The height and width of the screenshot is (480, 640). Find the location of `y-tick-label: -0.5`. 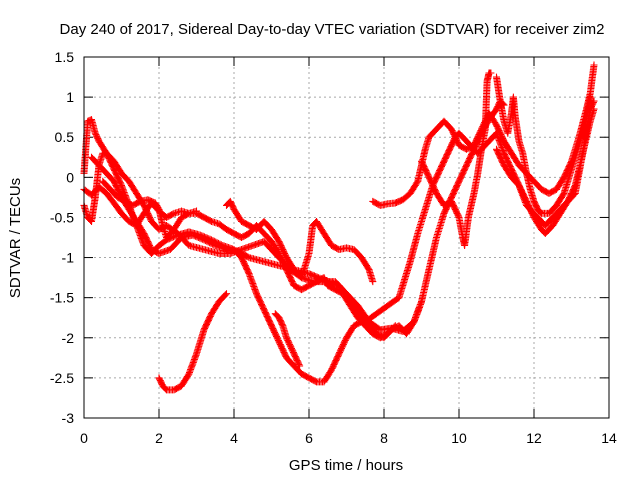

y-tick-label: -0.5 is located at coordinates (62, 217).